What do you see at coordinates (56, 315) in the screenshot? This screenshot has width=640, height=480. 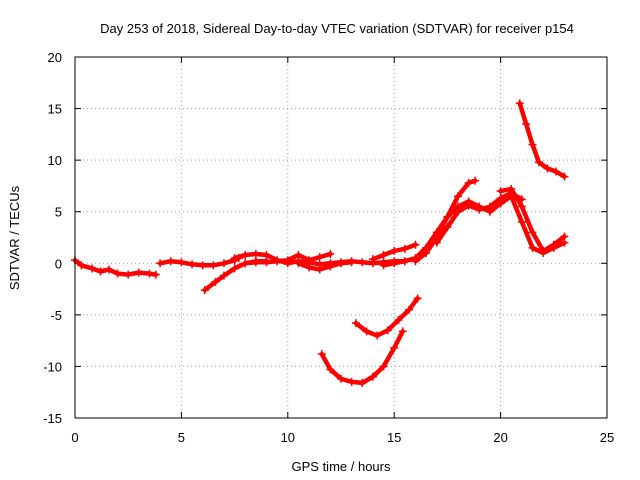 I see `y-tick-label: -5` at bounding box center [56, 315].